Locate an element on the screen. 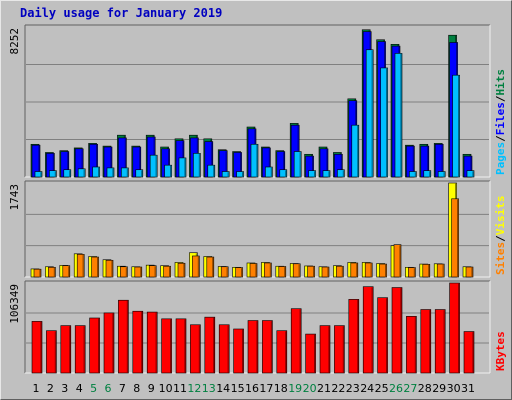  bar-kbytes-17-shade is located at coordinates (271, 347).